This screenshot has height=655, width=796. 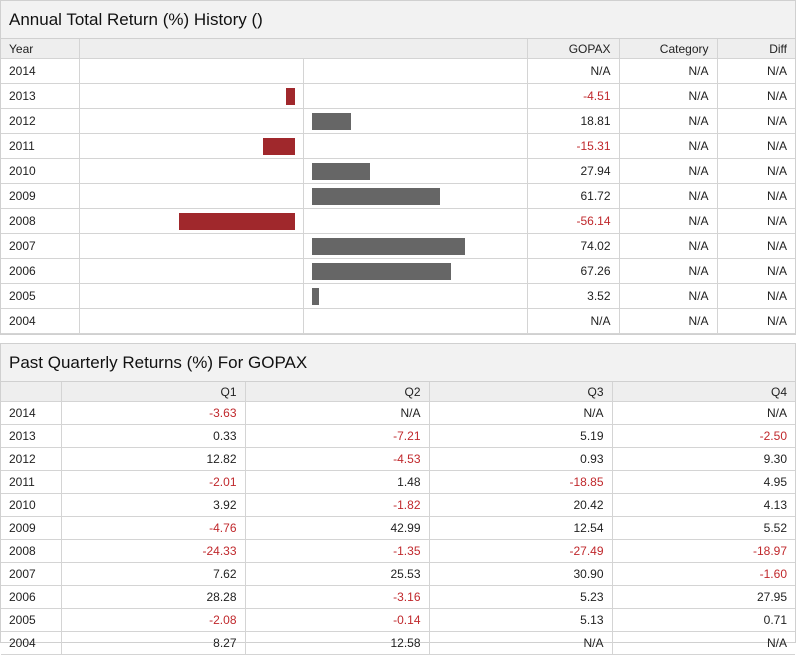 I want to click on quarter-year-cell: 2008, so click(x=31, y=551).